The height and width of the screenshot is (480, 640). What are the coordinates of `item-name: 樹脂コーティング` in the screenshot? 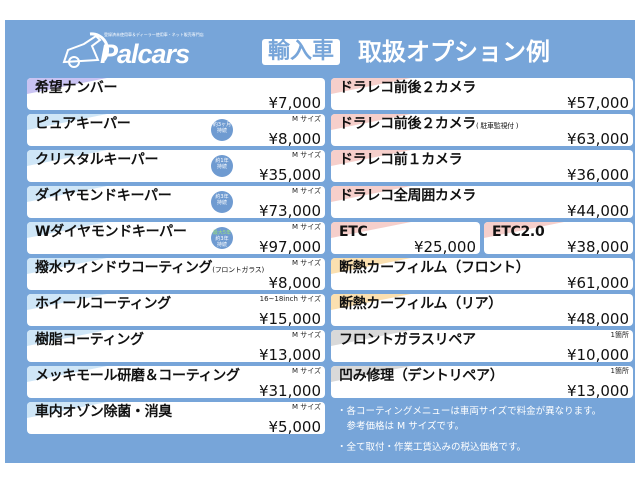 It's located at (89, 340).